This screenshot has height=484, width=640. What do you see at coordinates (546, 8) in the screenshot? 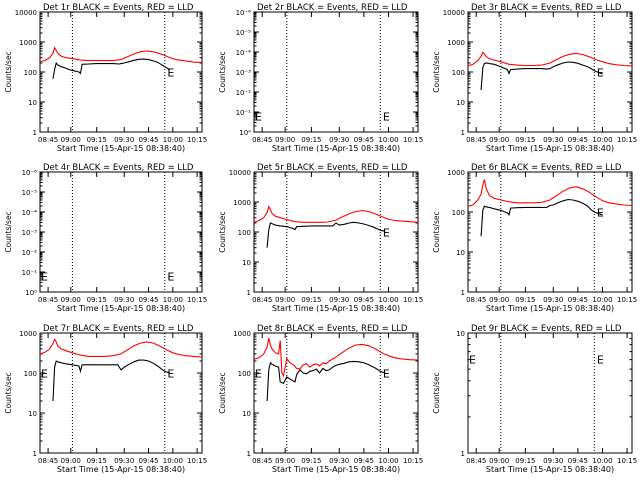
I see `panel-title: Det 3r BLACK = Events, RED = LLD` at bounding box center [546, 8].